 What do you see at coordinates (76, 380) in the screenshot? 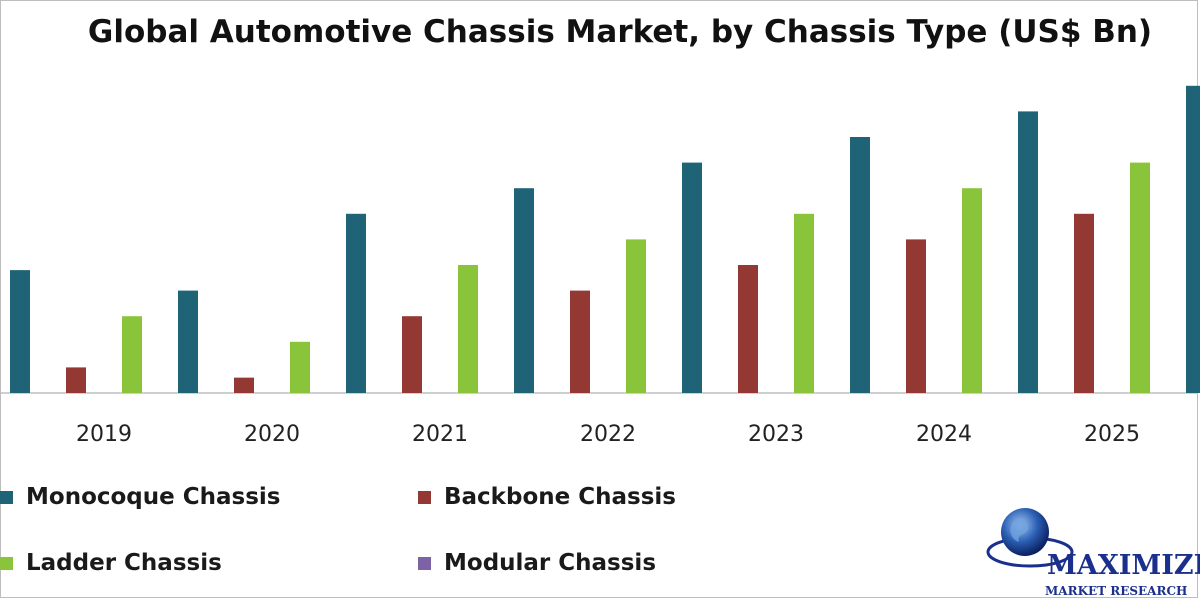
I see `bar-backbone-2019` at bounding box center [76, 380].